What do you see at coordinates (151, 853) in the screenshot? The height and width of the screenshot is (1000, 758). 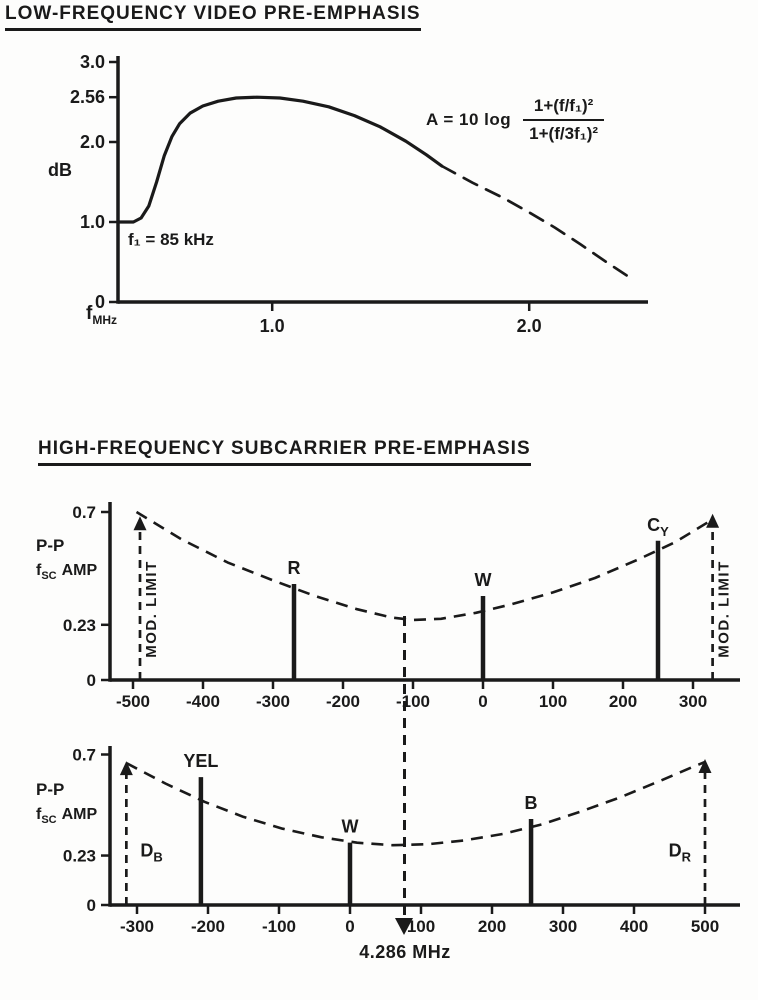 I see `stem-label: DB` at bounding box center [151, 853].